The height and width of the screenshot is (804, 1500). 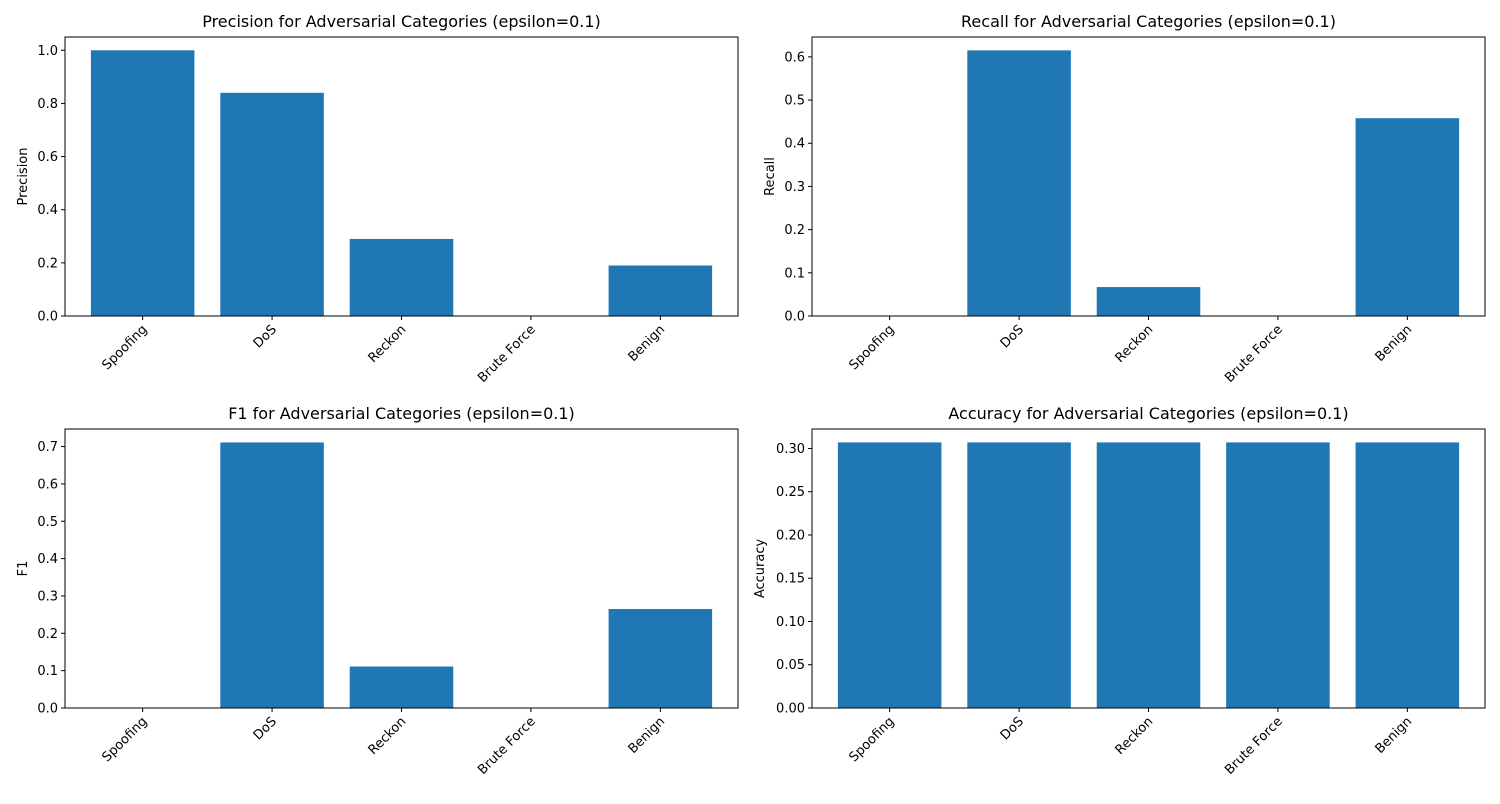 What do you see at coordinates (23, 569) in the screenshot?
I see `y-axis-label: F1` at bounding box center [23, 569].